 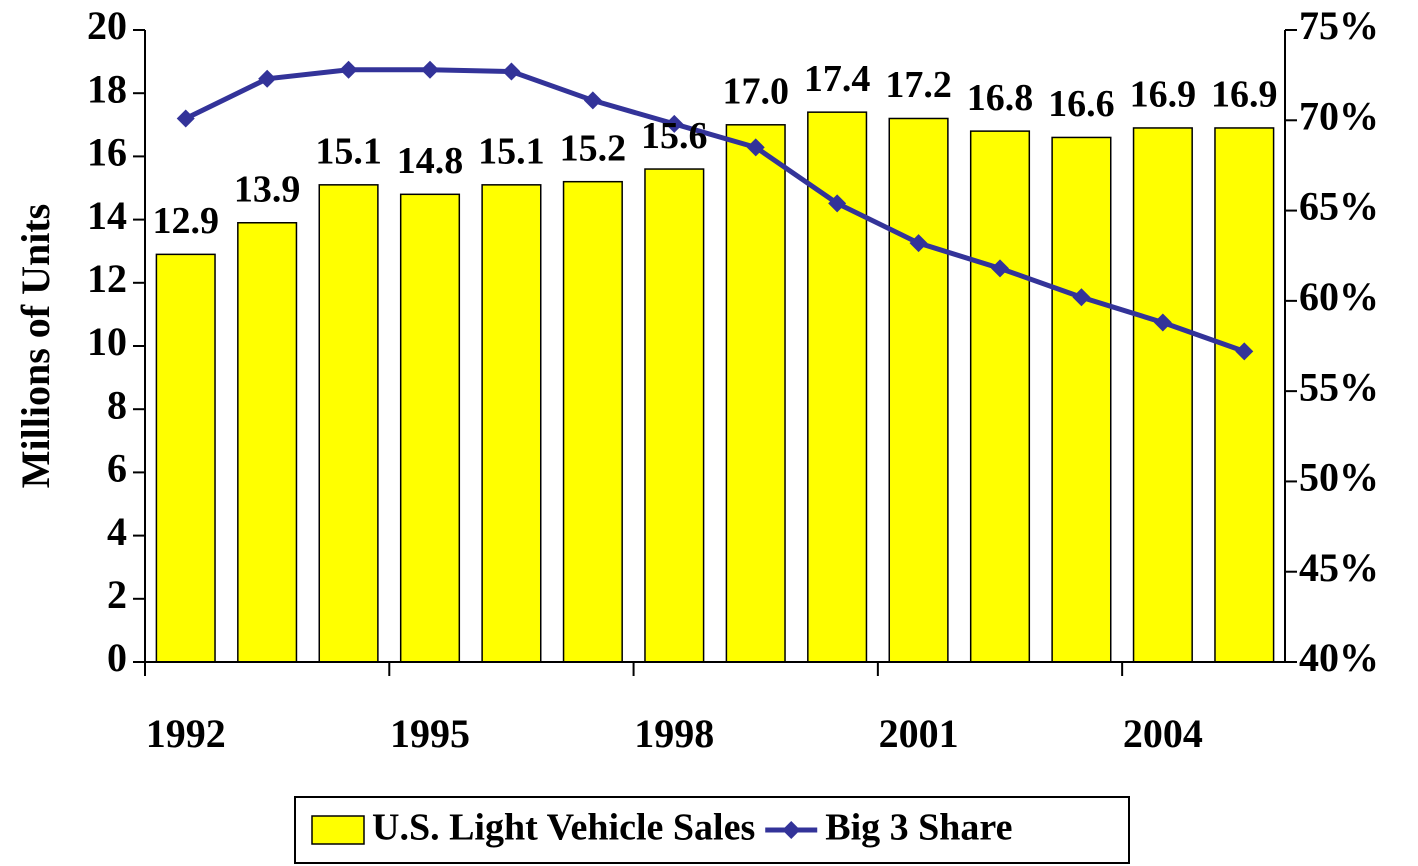 What do you see at coordinates (837, 79) in the screenshot?
I see `data-label: 17.4` at bounding box center [837, 79].